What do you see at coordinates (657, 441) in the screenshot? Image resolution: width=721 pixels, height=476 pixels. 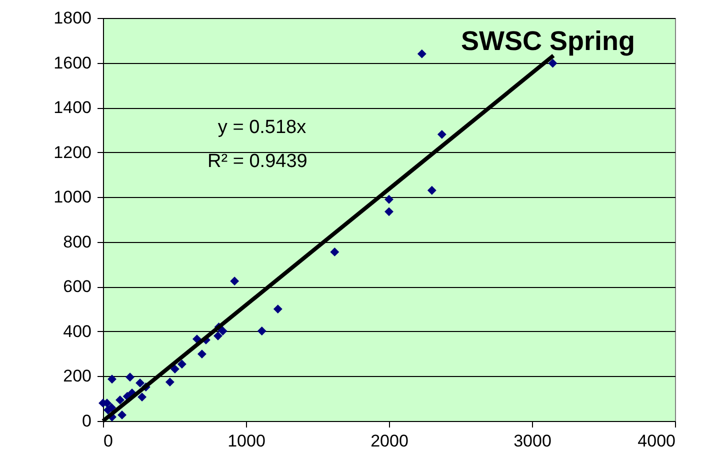 I see `x-tick-label: 4000` at bounding box center [657, 441].